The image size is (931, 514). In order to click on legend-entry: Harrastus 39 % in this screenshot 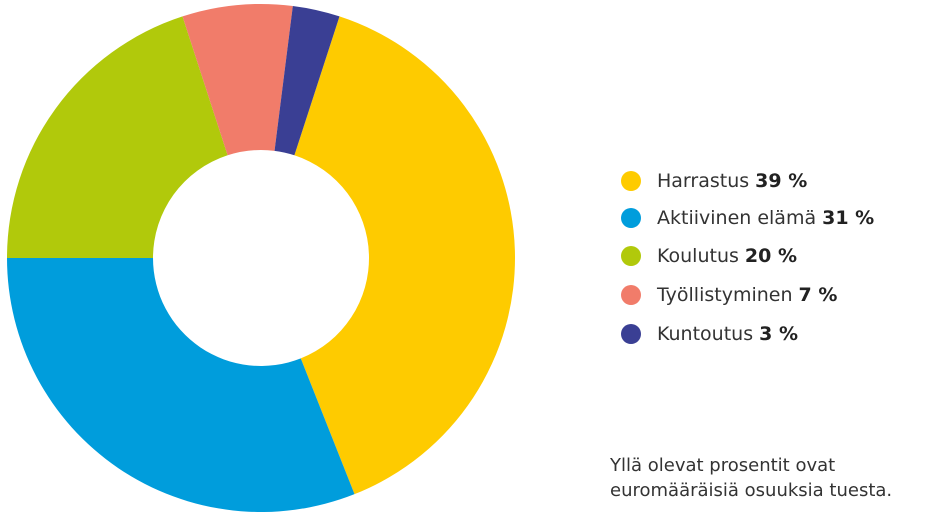, I will do `click(732, 181)`.